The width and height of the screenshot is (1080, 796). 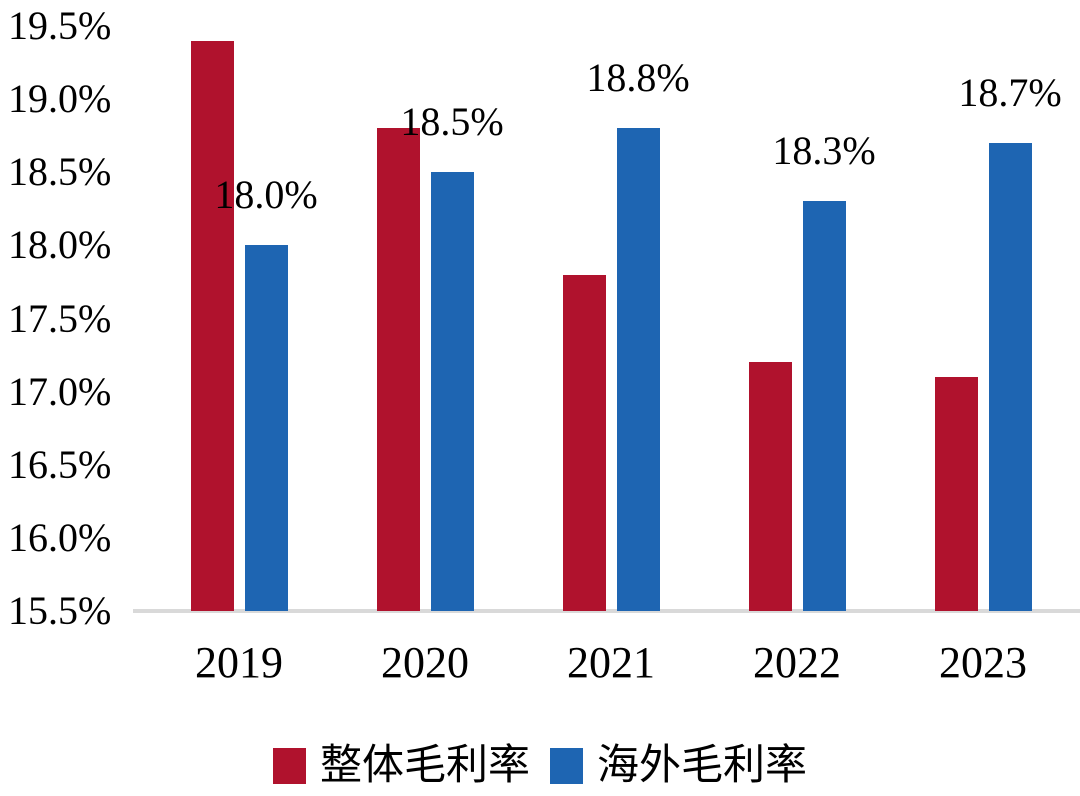 I want to click on bar-overall-margin-2022, so click(x=770, y=486).